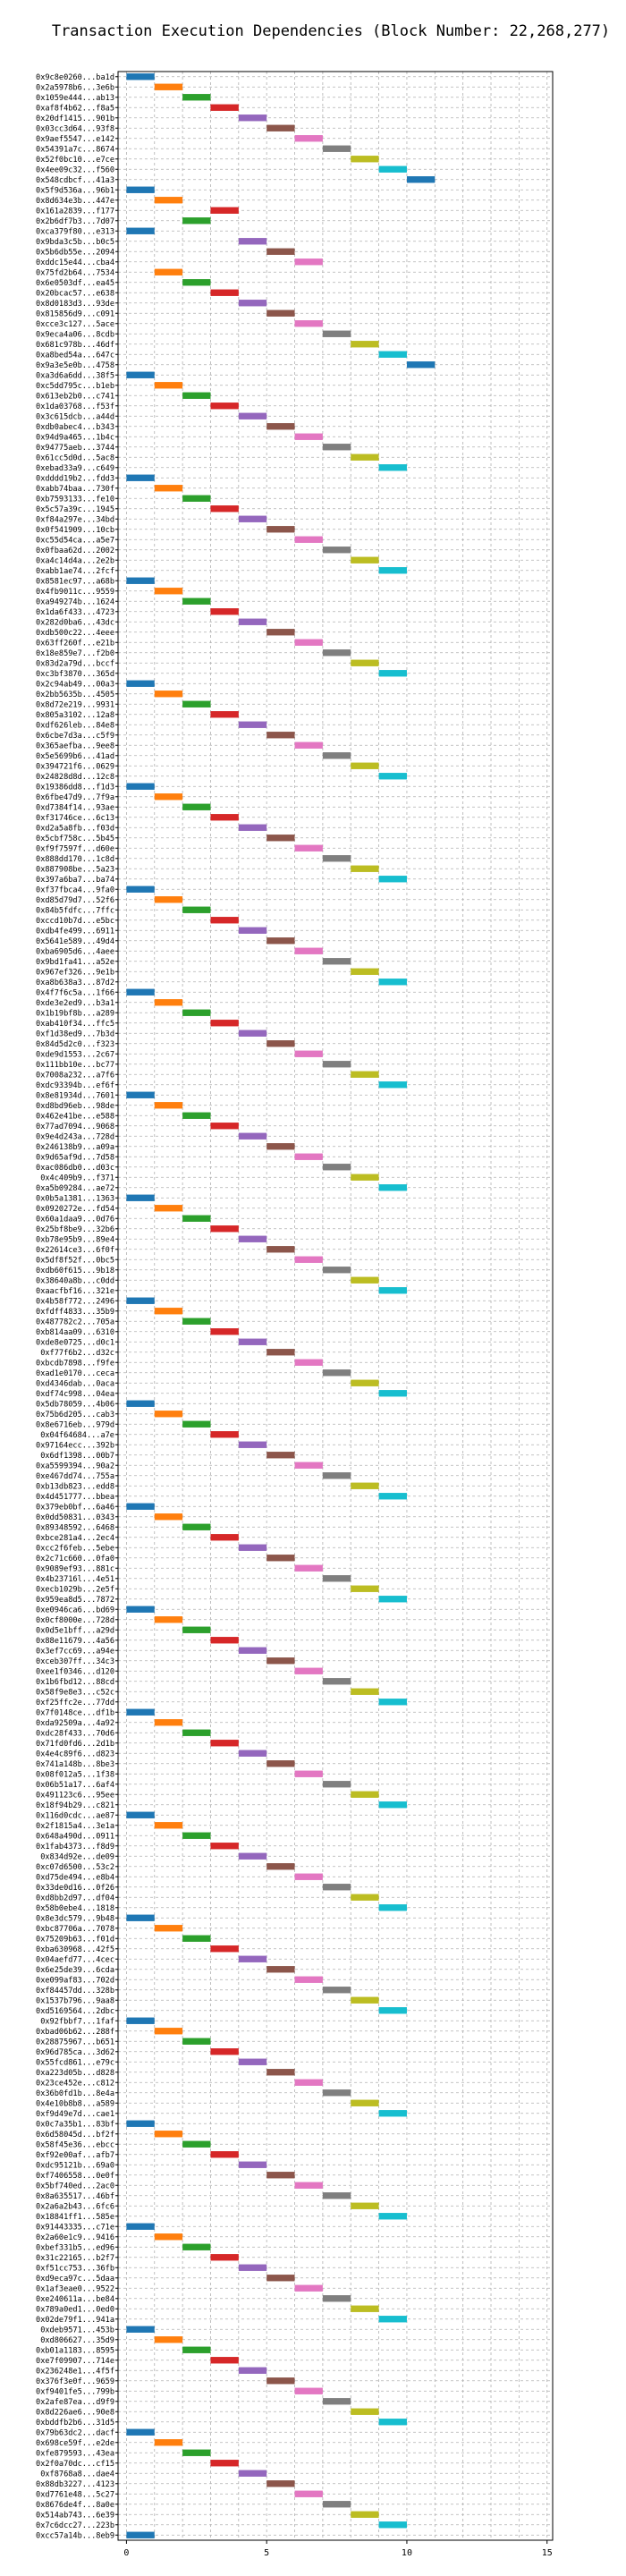 This screenshot has width=626, height=2576. I want to click on tx-hash-label: 0x5641e589...49d4, so click(75, 941).